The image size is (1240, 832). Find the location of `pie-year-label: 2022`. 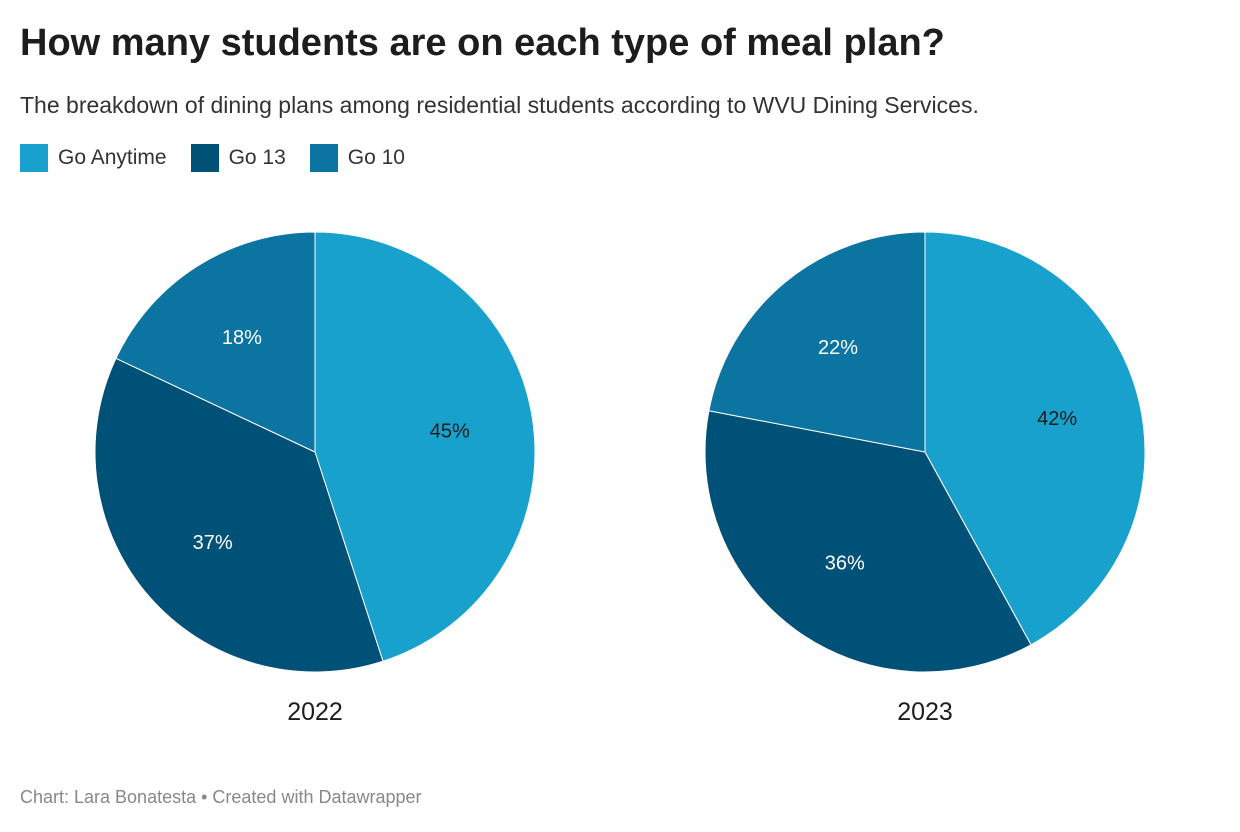

pie-year-label: 2022 is located at coordinates (315, 712).